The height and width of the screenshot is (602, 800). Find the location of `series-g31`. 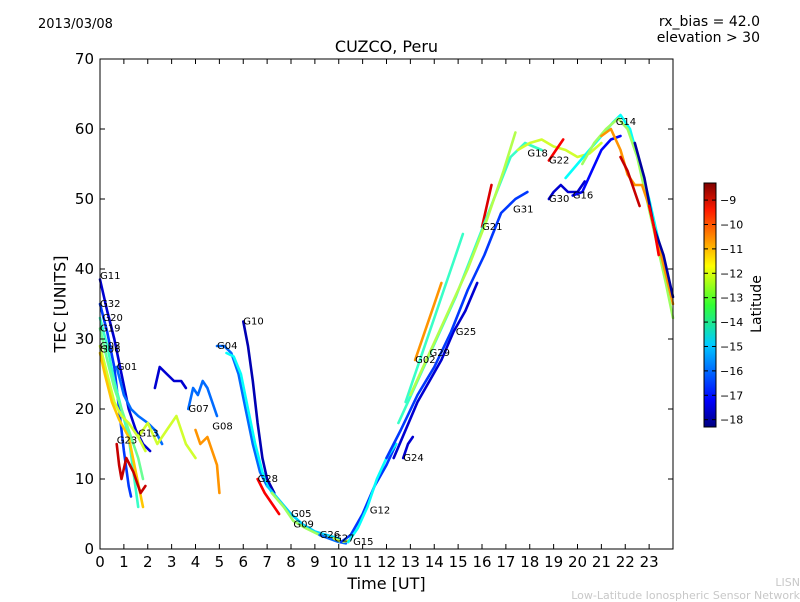

series-g31 is located at coordinates (457, 325).